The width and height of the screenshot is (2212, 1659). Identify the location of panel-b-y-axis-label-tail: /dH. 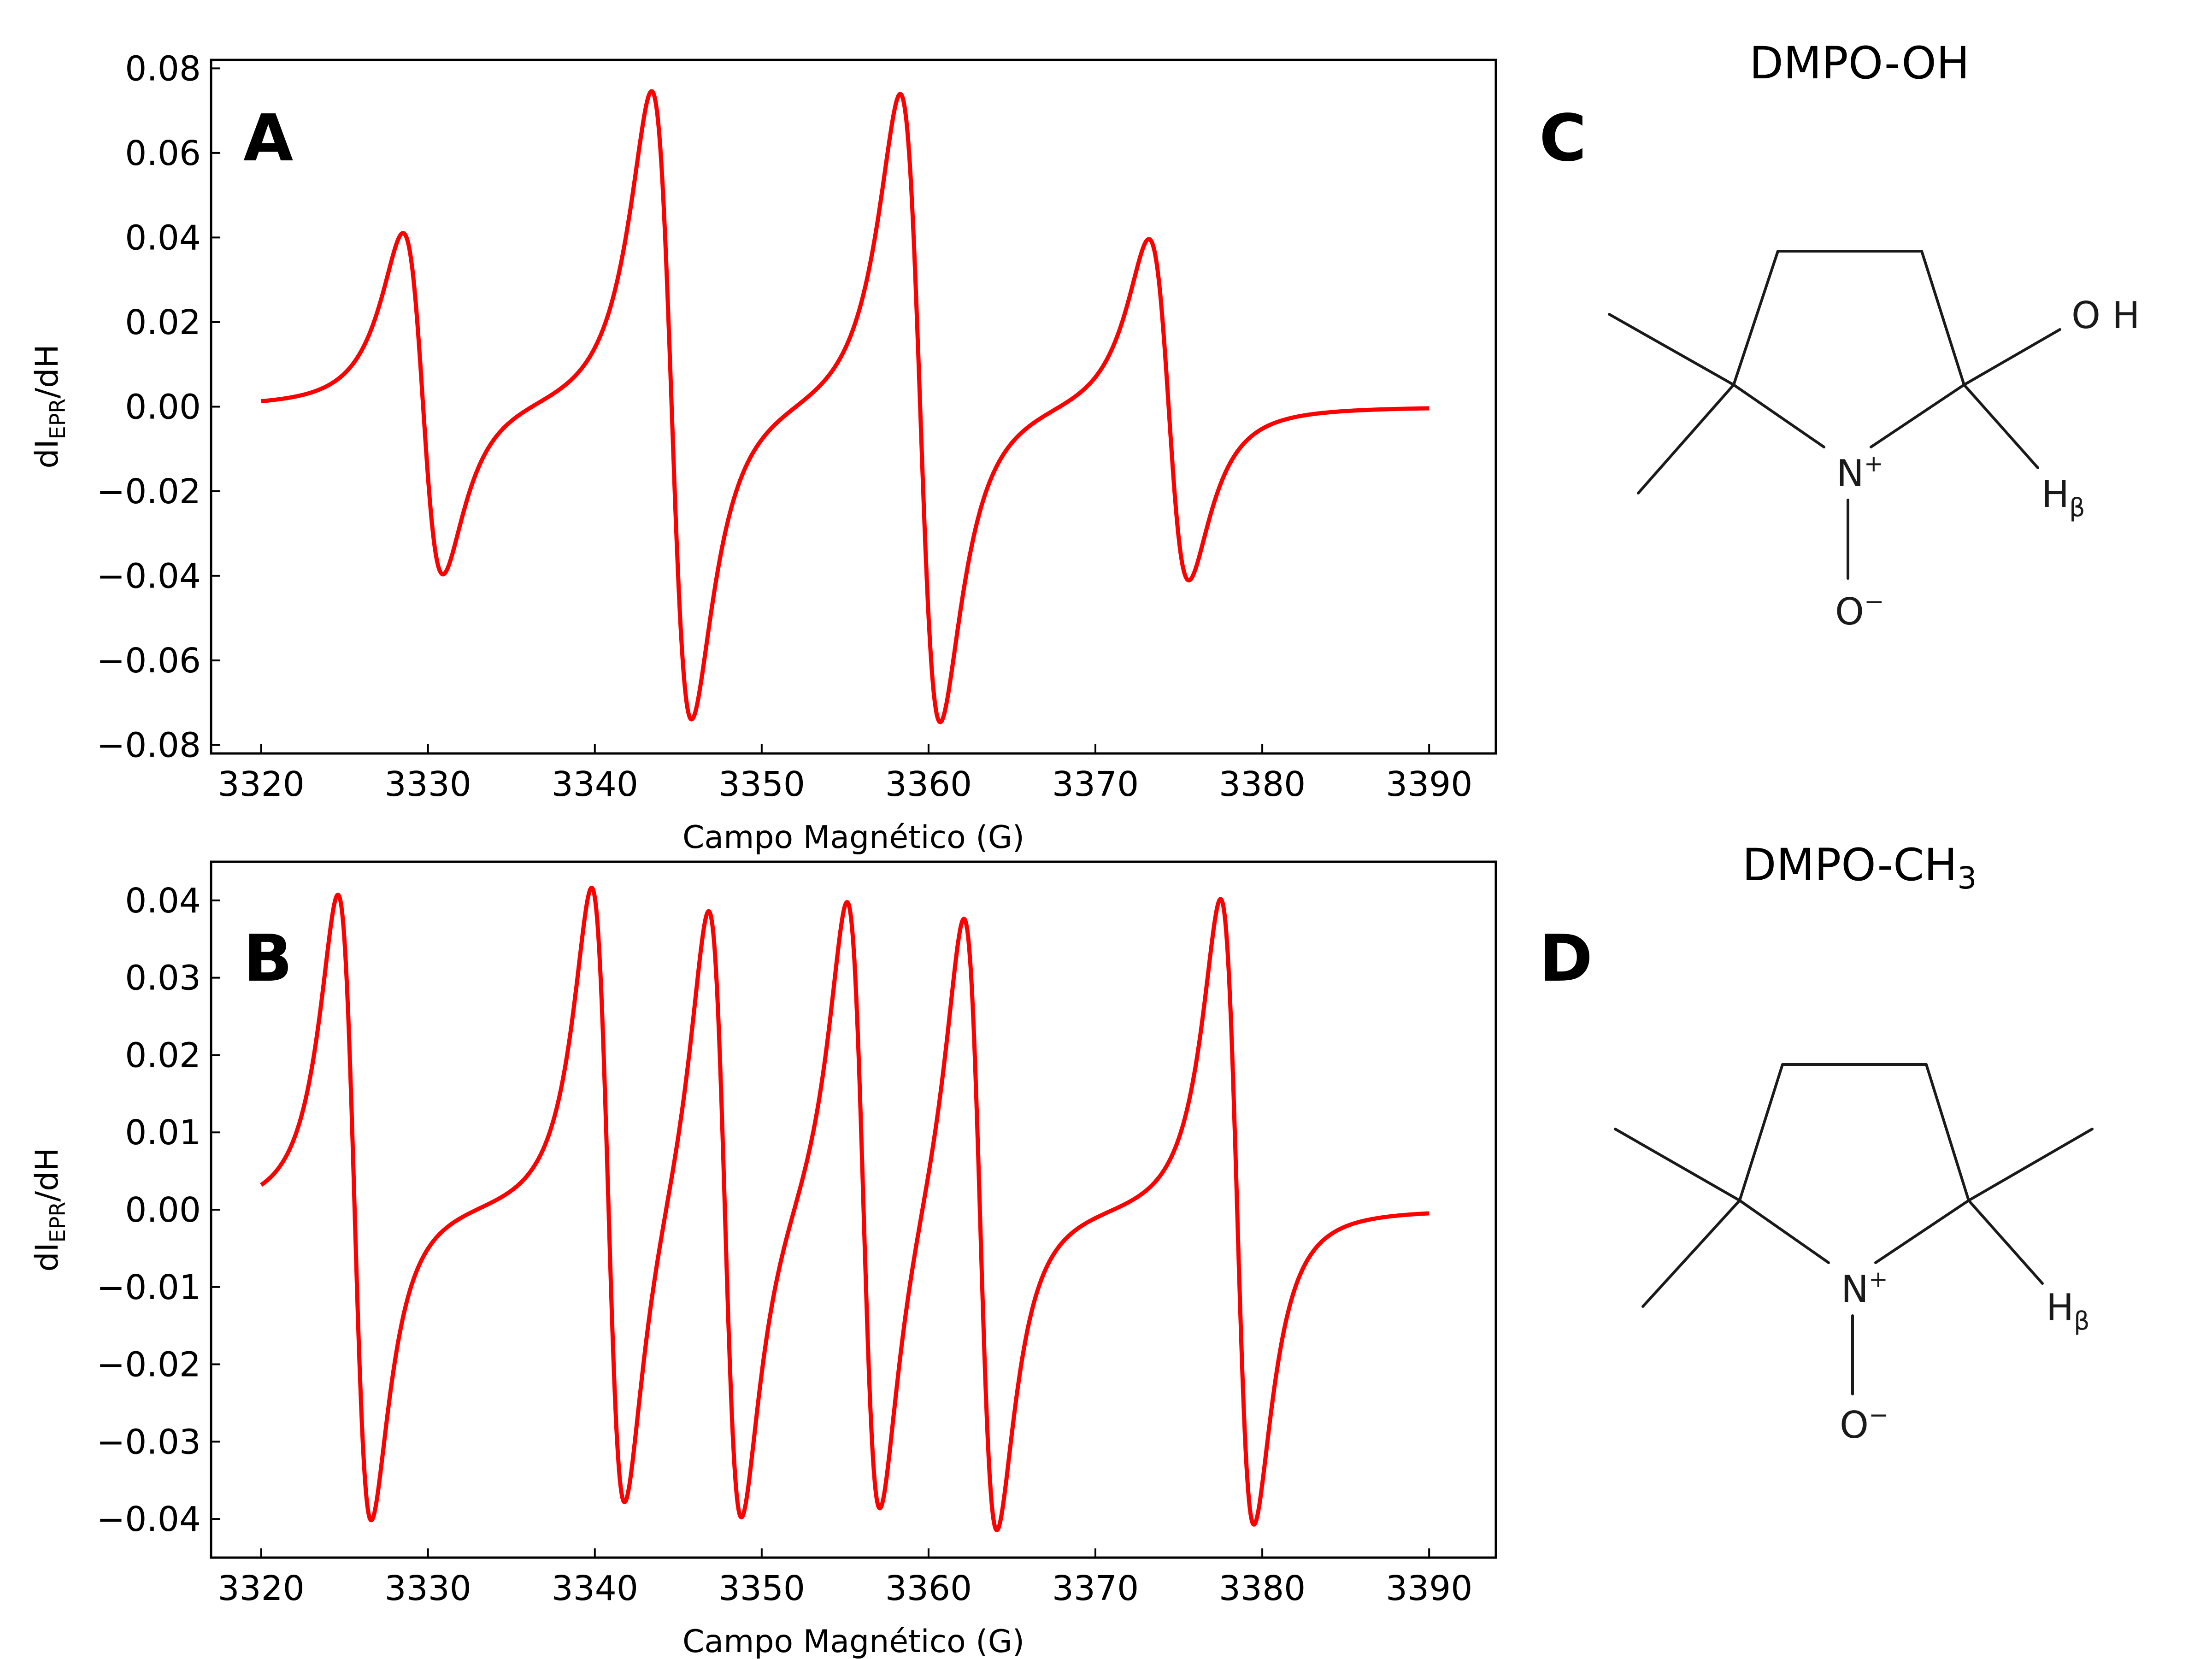
(47, 1174).